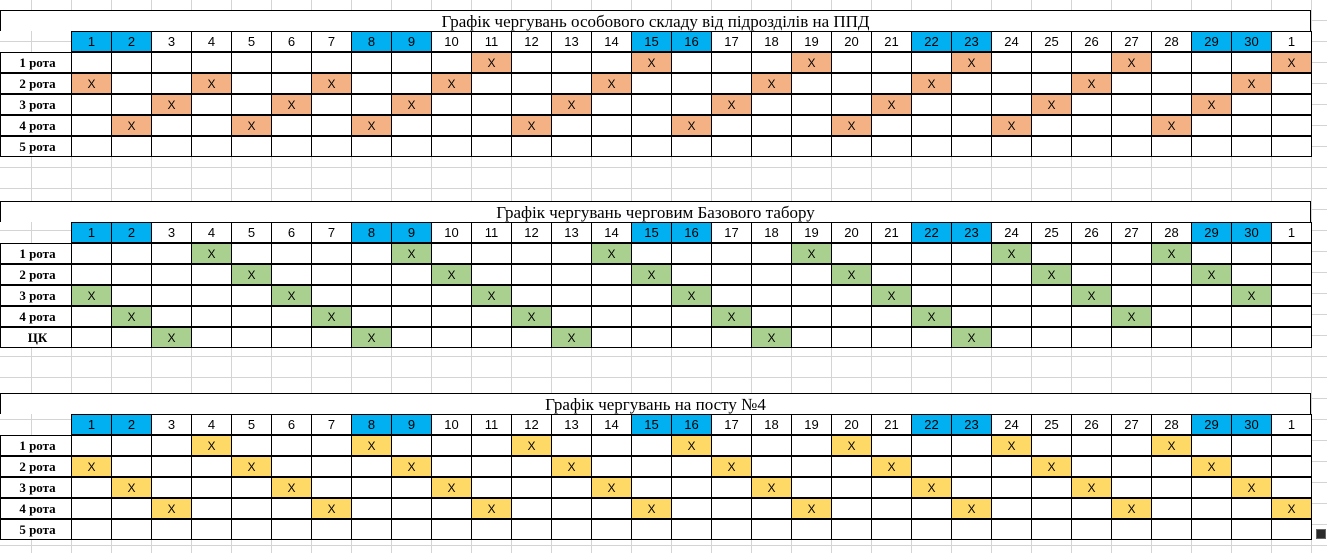 The width and height of the screenshot is (1327, 553). What do you see at coordinates (1251, 424) in the screenshot?
I see `day-header-cell: 30` at bounding box center [1251, 424].